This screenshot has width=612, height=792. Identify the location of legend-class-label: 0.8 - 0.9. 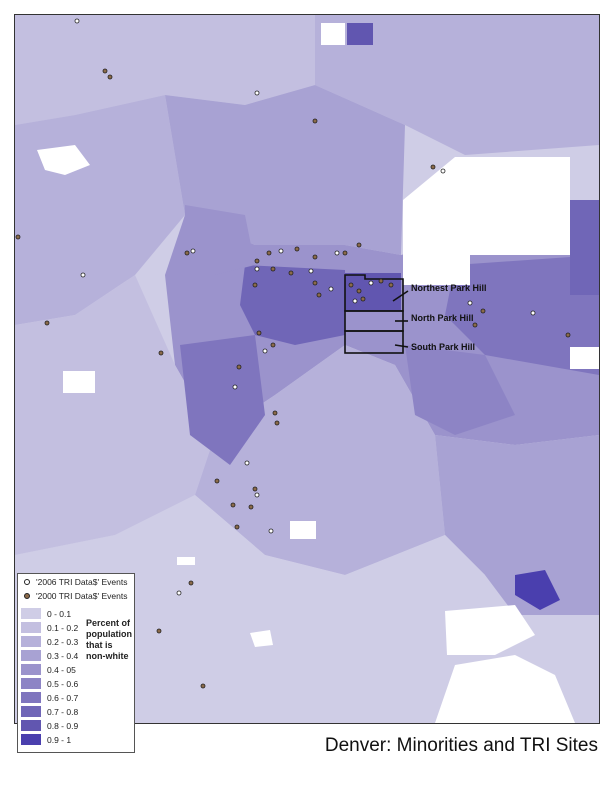
(63, 725).